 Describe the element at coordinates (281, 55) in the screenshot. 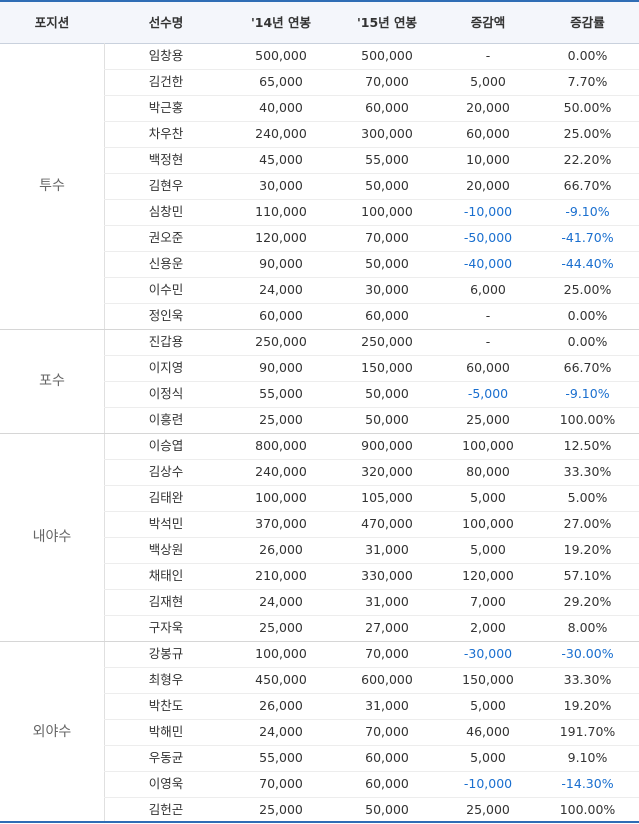

I see `salary-2014-cell: 500,000` at that location.